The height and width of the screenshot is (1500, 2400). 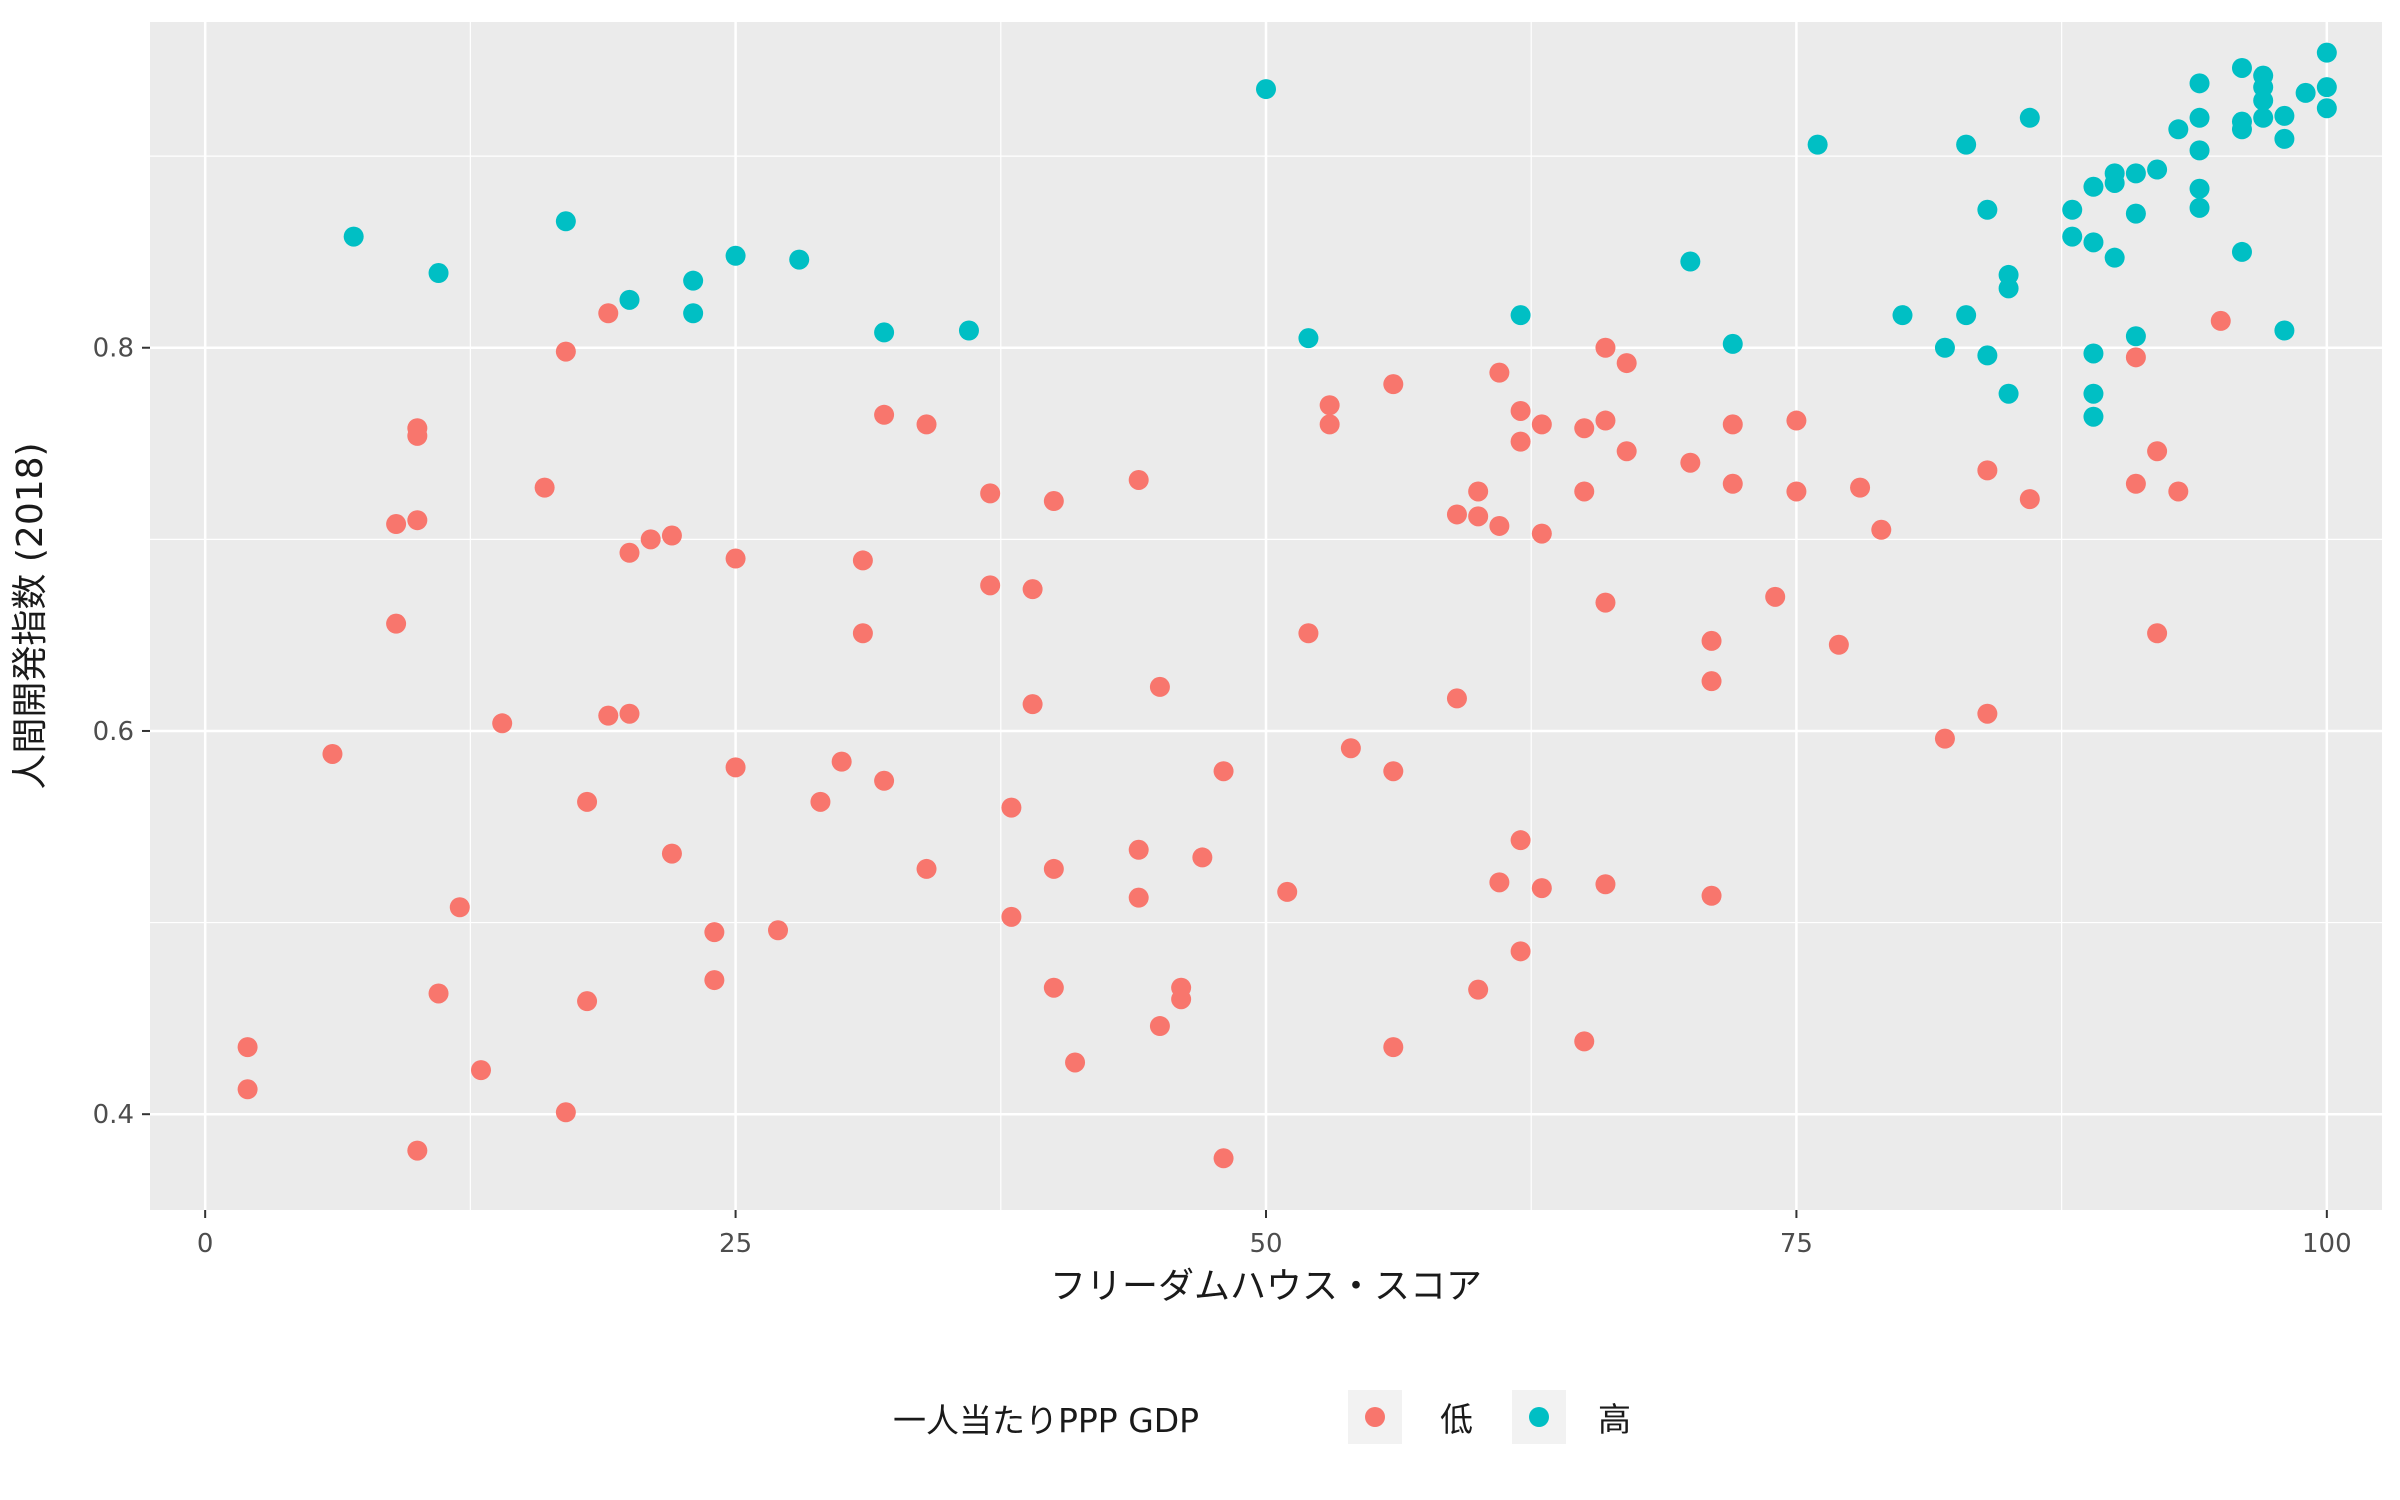 I want to click on x-axis-title: フリーダムハウス・スコア, so click(x=1266, y=1286).